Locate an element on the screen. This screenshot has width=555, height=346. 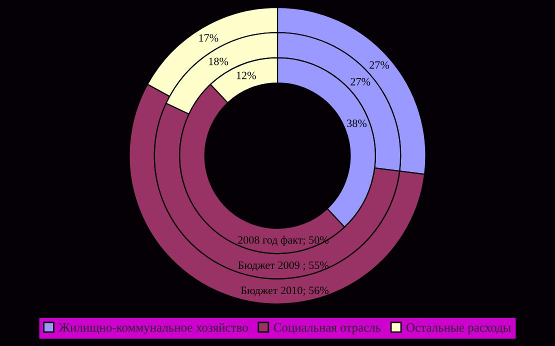
data-label: ; 56% is located at coordinates (316, 291).